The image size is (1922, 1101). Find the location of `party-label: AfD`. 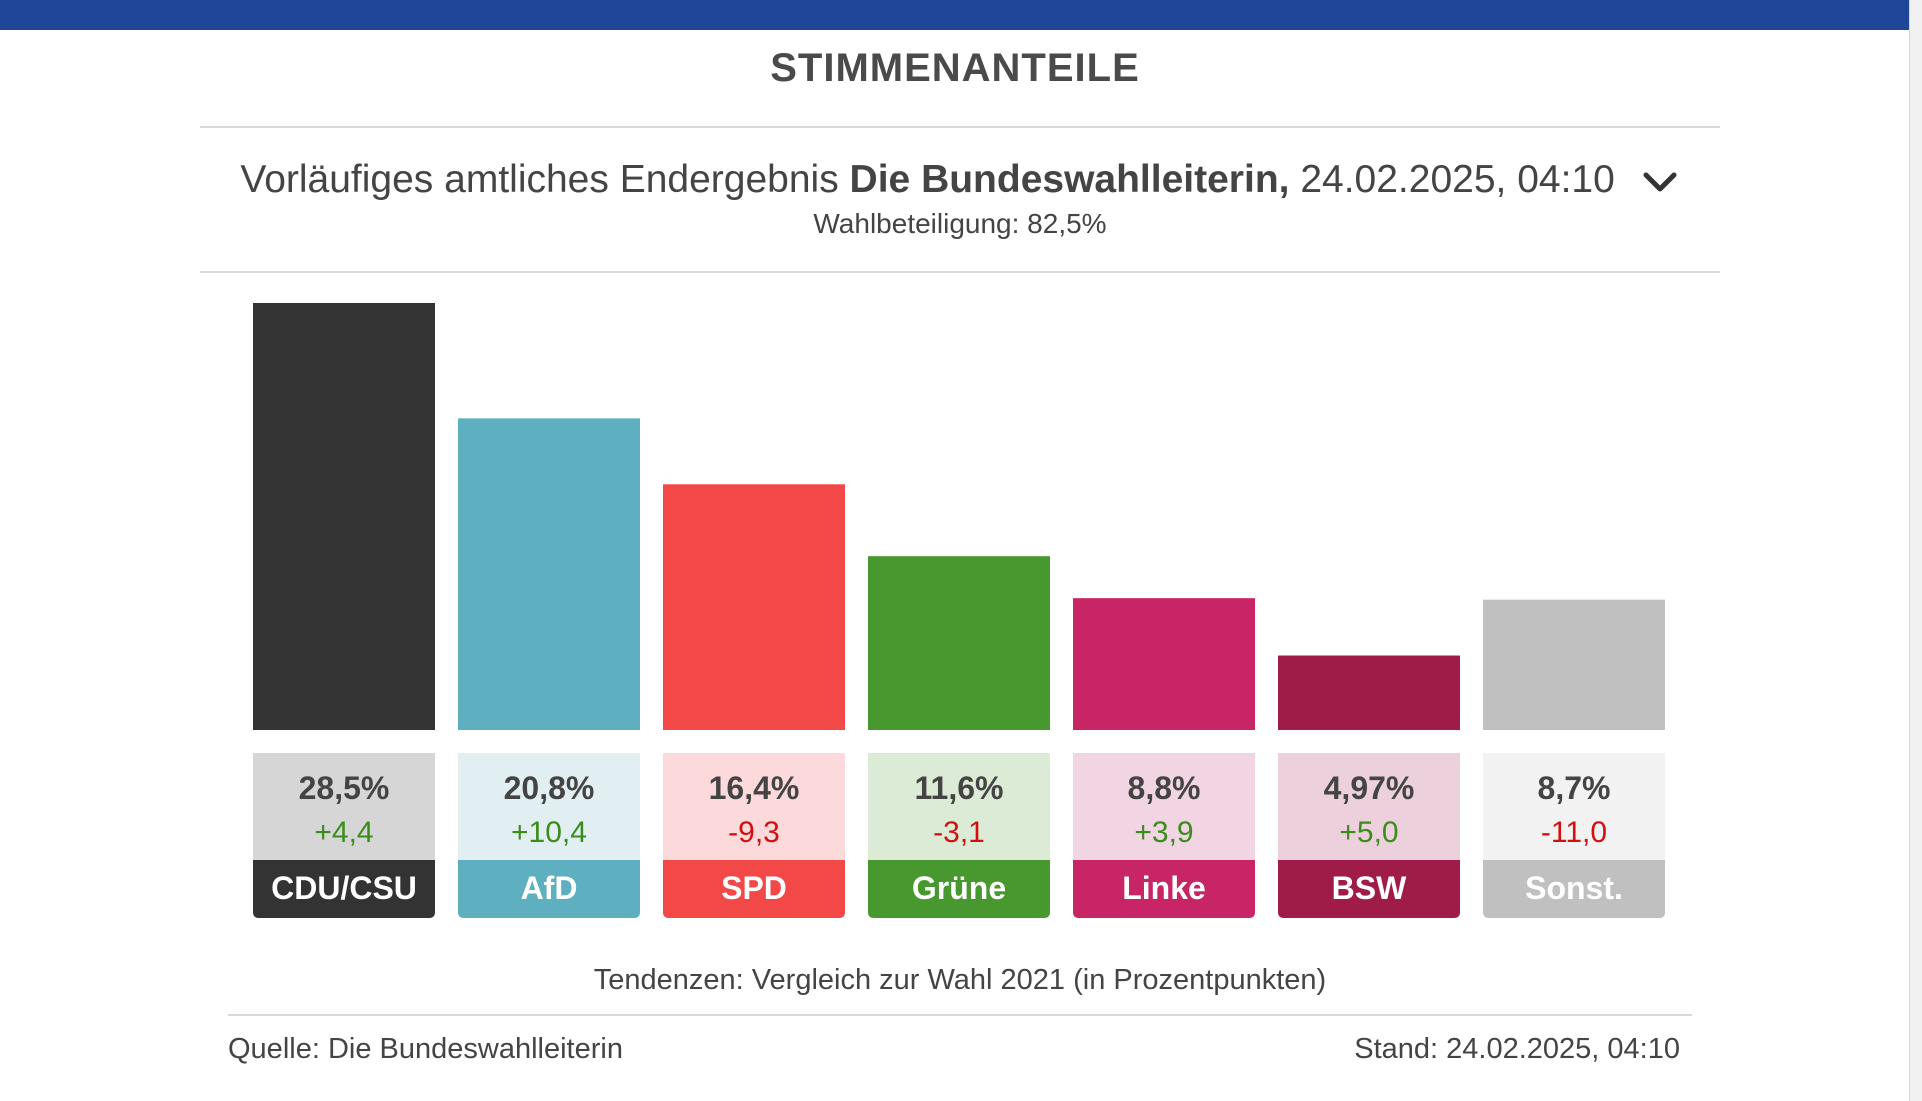

party-label: AfD is located at coordinates (549, 888).